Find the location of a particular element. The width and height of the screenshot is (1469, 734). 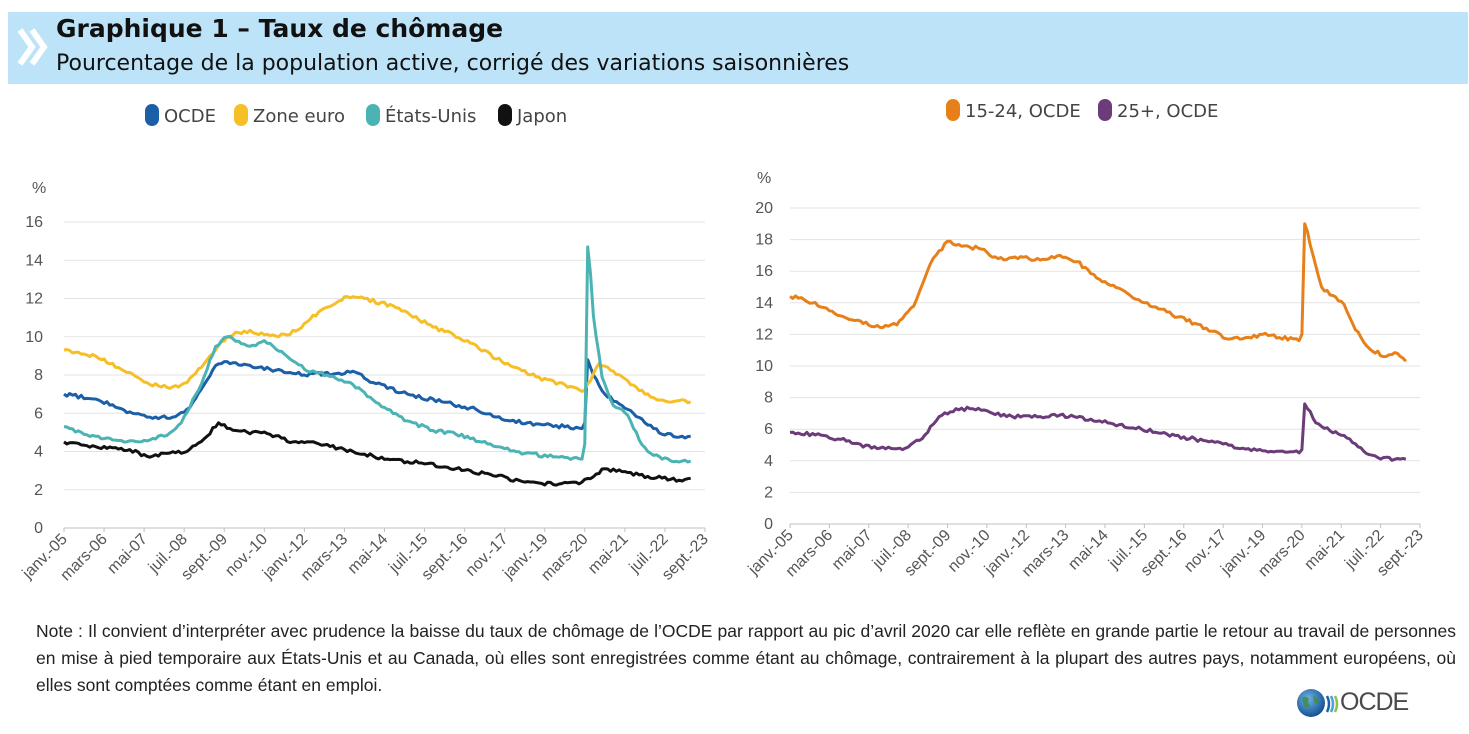

chevron-right-icon is located at coordinates (32, 47).